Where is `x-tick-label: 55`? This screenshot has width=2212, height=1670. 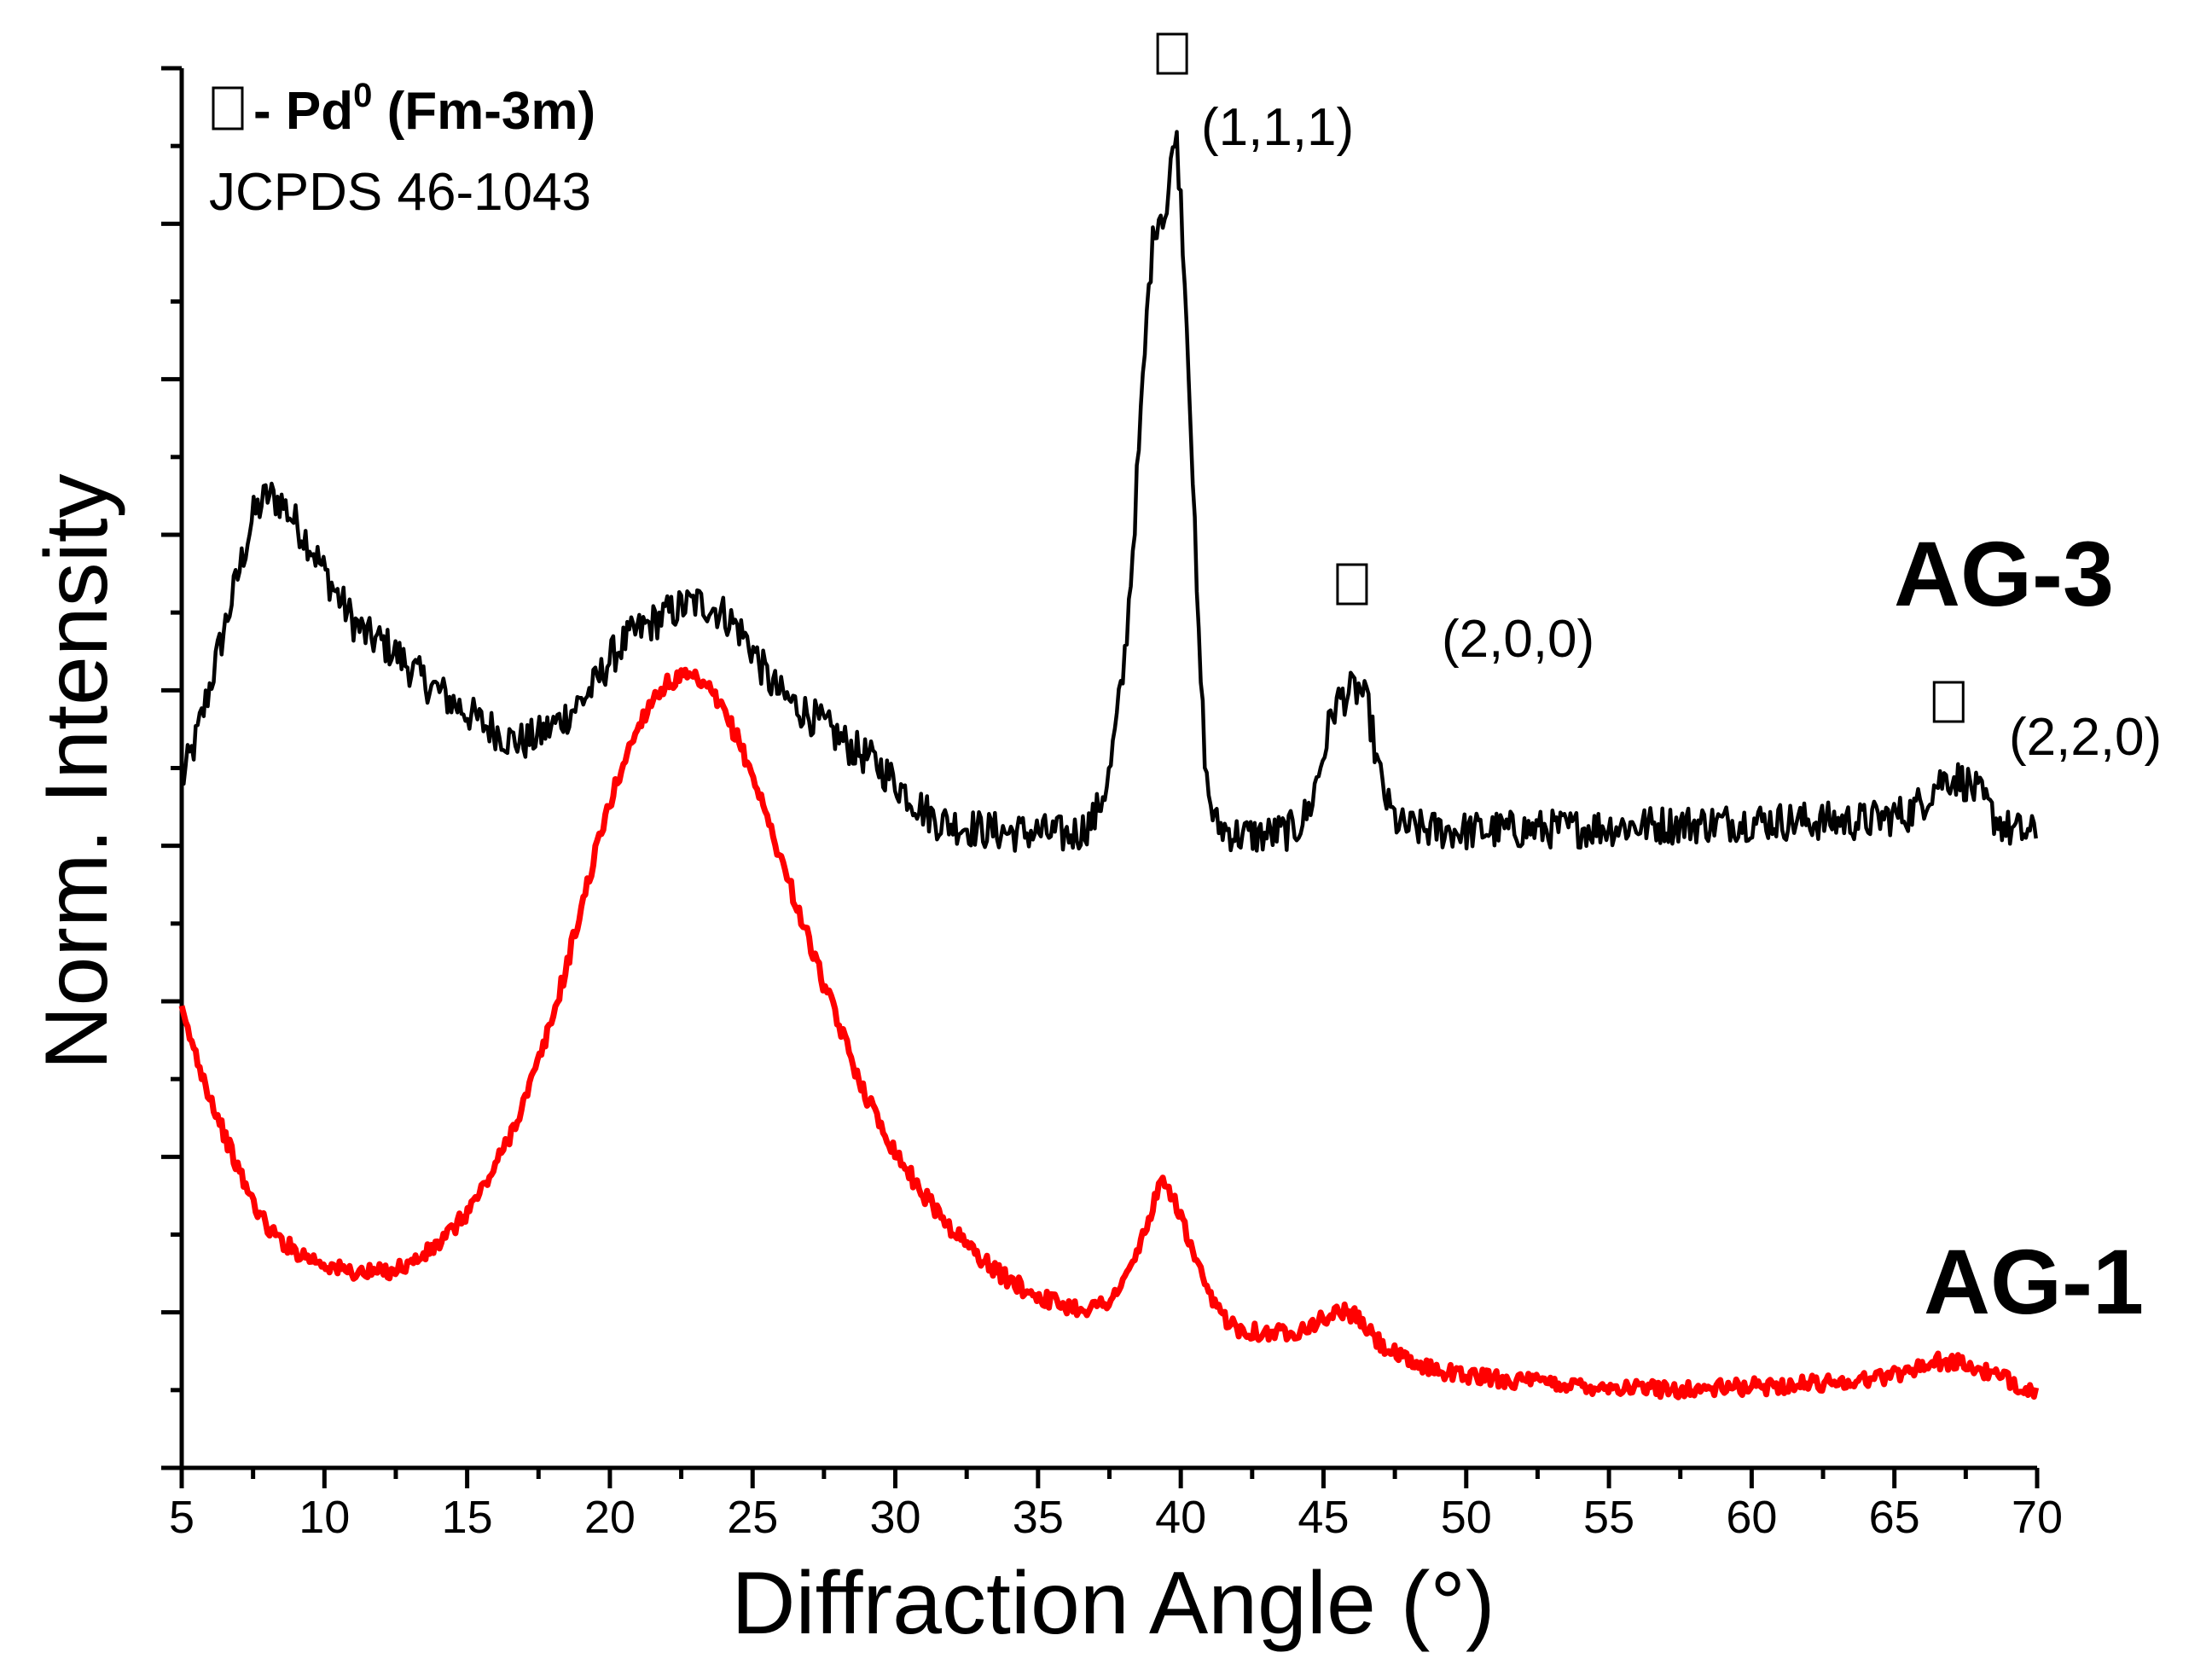 x-tick-label: 55 is located at coordinates (1608, 1517).